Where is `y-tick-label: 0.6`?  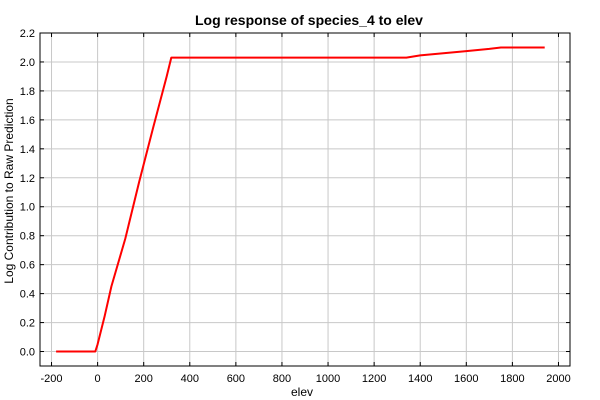
y-tick-label: 0.6 is located at coordinates (27, 266).